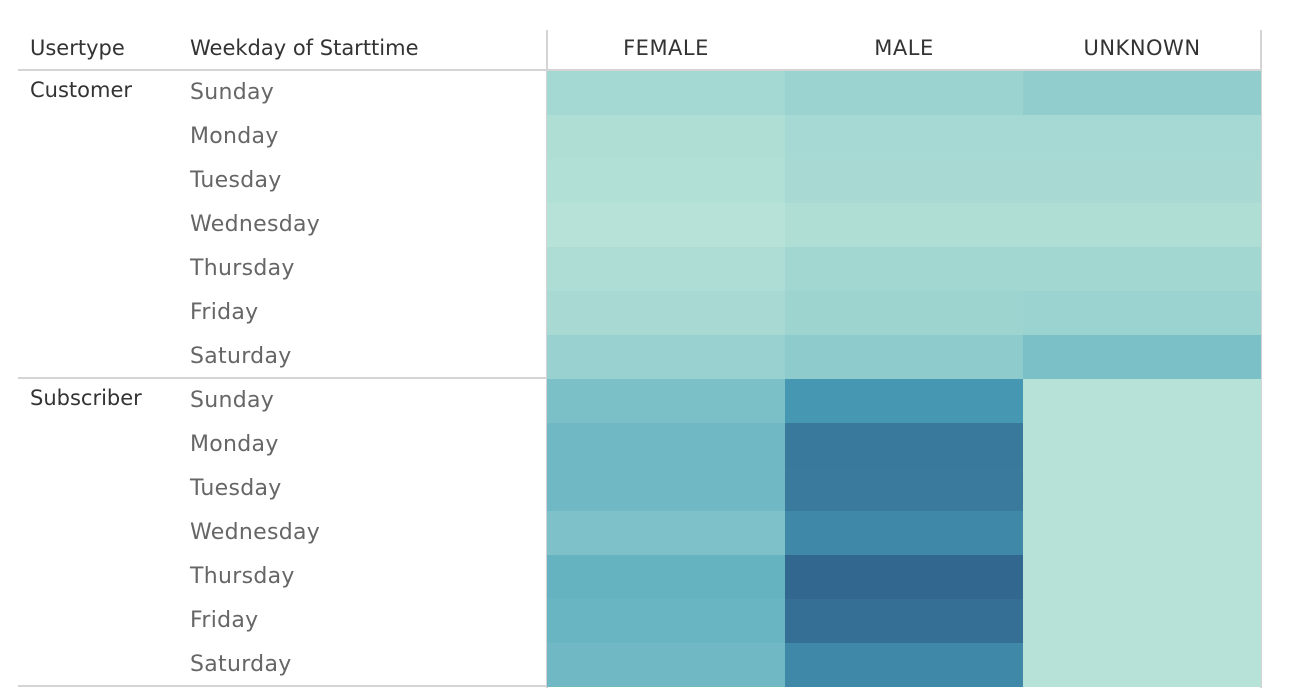 The height and width of the screenshot is (694, 1292). I want to click on column-header-female: FEMALE, so click(666, 48).